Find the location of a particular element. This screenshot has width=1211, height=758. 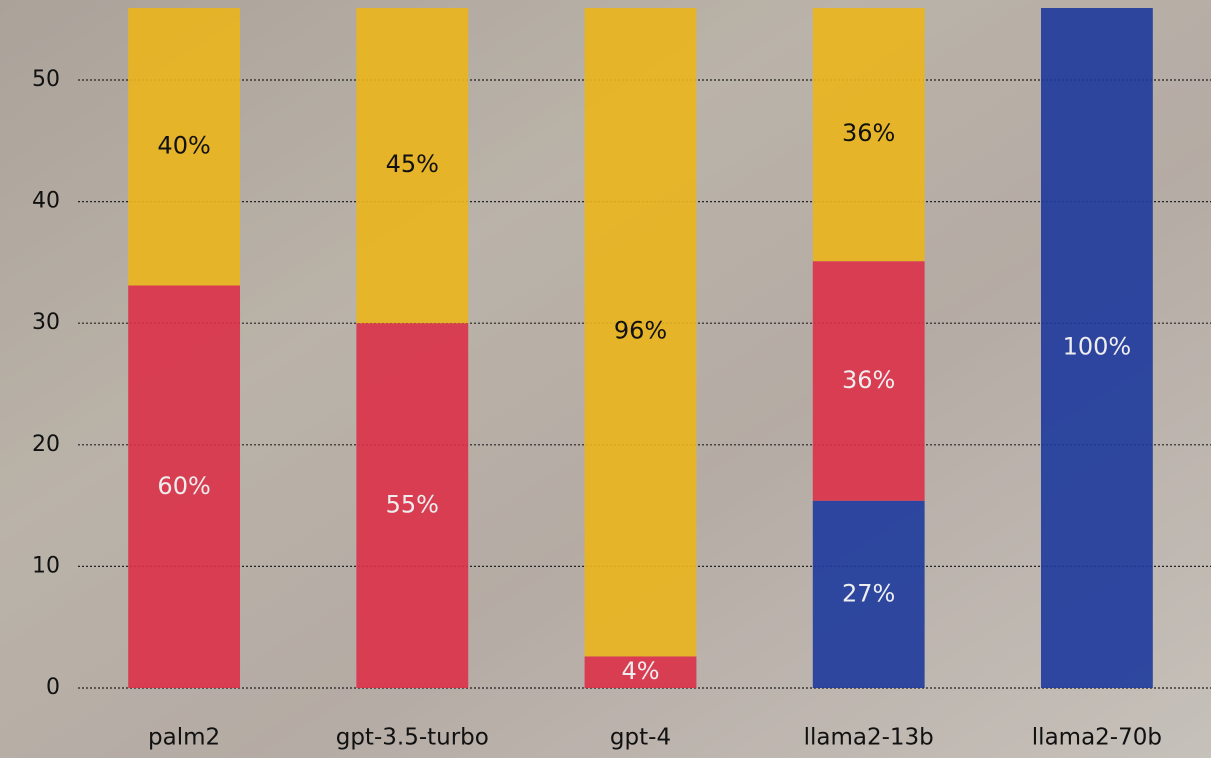

value-label: 96% is located at coordinates (640, 331).